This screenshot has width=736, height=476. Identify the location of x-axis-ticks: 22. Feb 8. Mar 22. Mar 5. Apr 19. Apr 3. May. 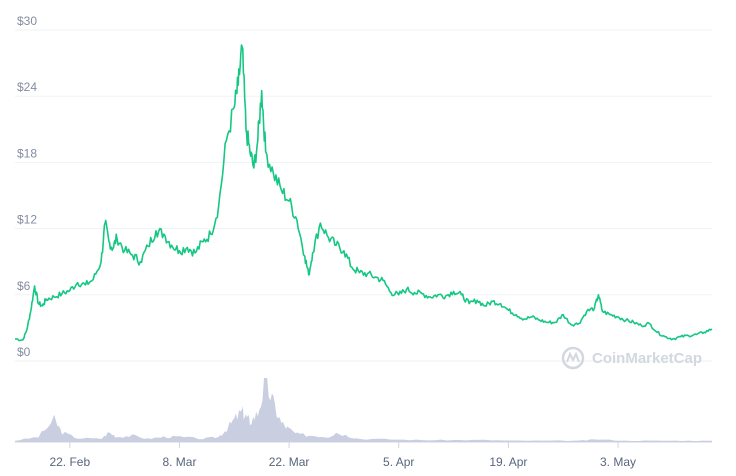
(342, 455).